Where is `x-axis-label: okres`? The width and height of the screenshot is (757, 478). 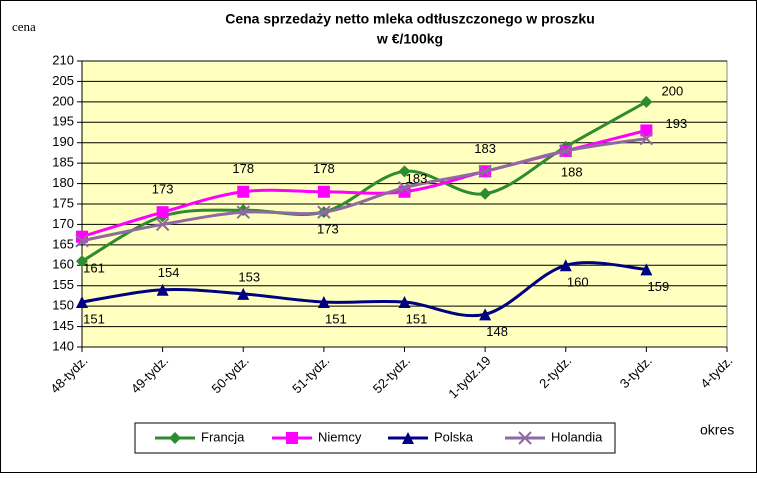
x-axis-label: okres is located at coordinates (717, 430).